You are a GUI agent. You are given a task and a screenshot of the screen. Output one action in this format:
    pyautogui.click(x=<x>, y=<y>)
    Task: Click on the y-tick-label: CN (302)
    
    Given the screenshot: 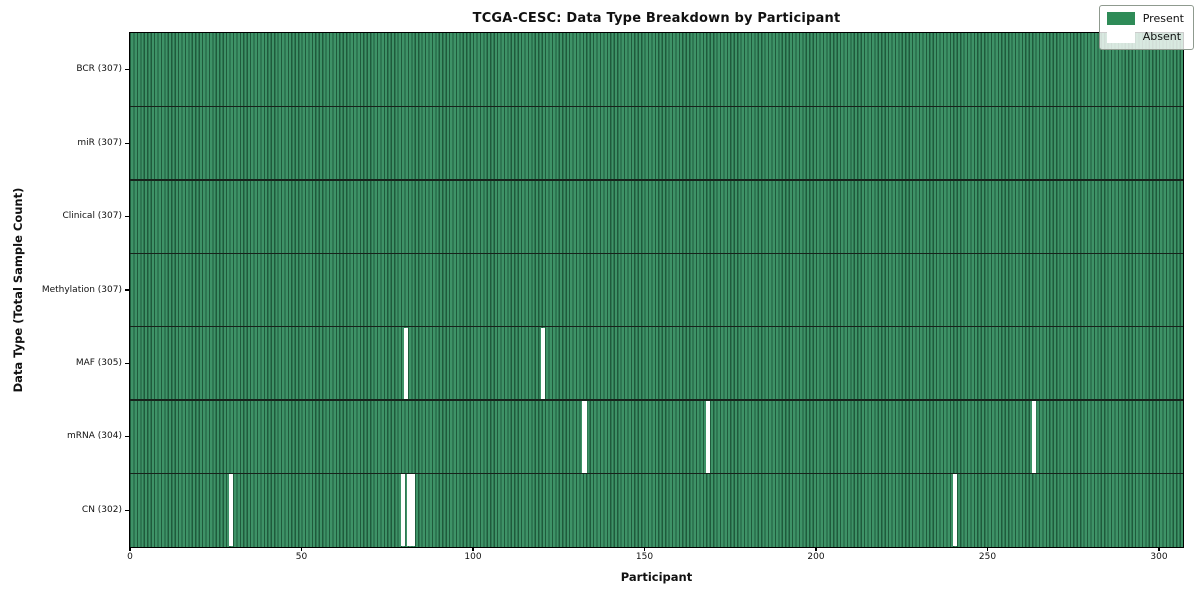 What is the action you would take?
    pyautogui.click(x=101, y=509)
    